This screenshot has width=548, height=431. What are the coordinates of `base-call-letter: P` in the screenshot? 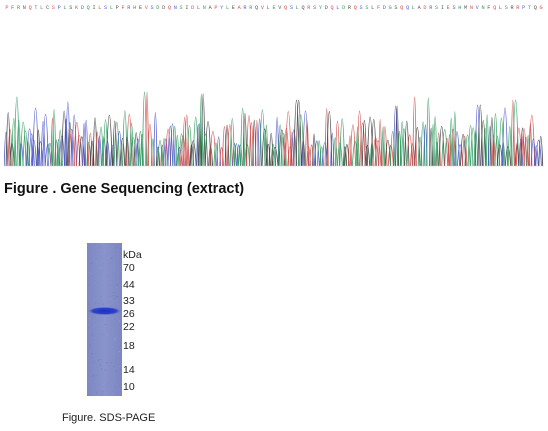 It's located at (59, 8).